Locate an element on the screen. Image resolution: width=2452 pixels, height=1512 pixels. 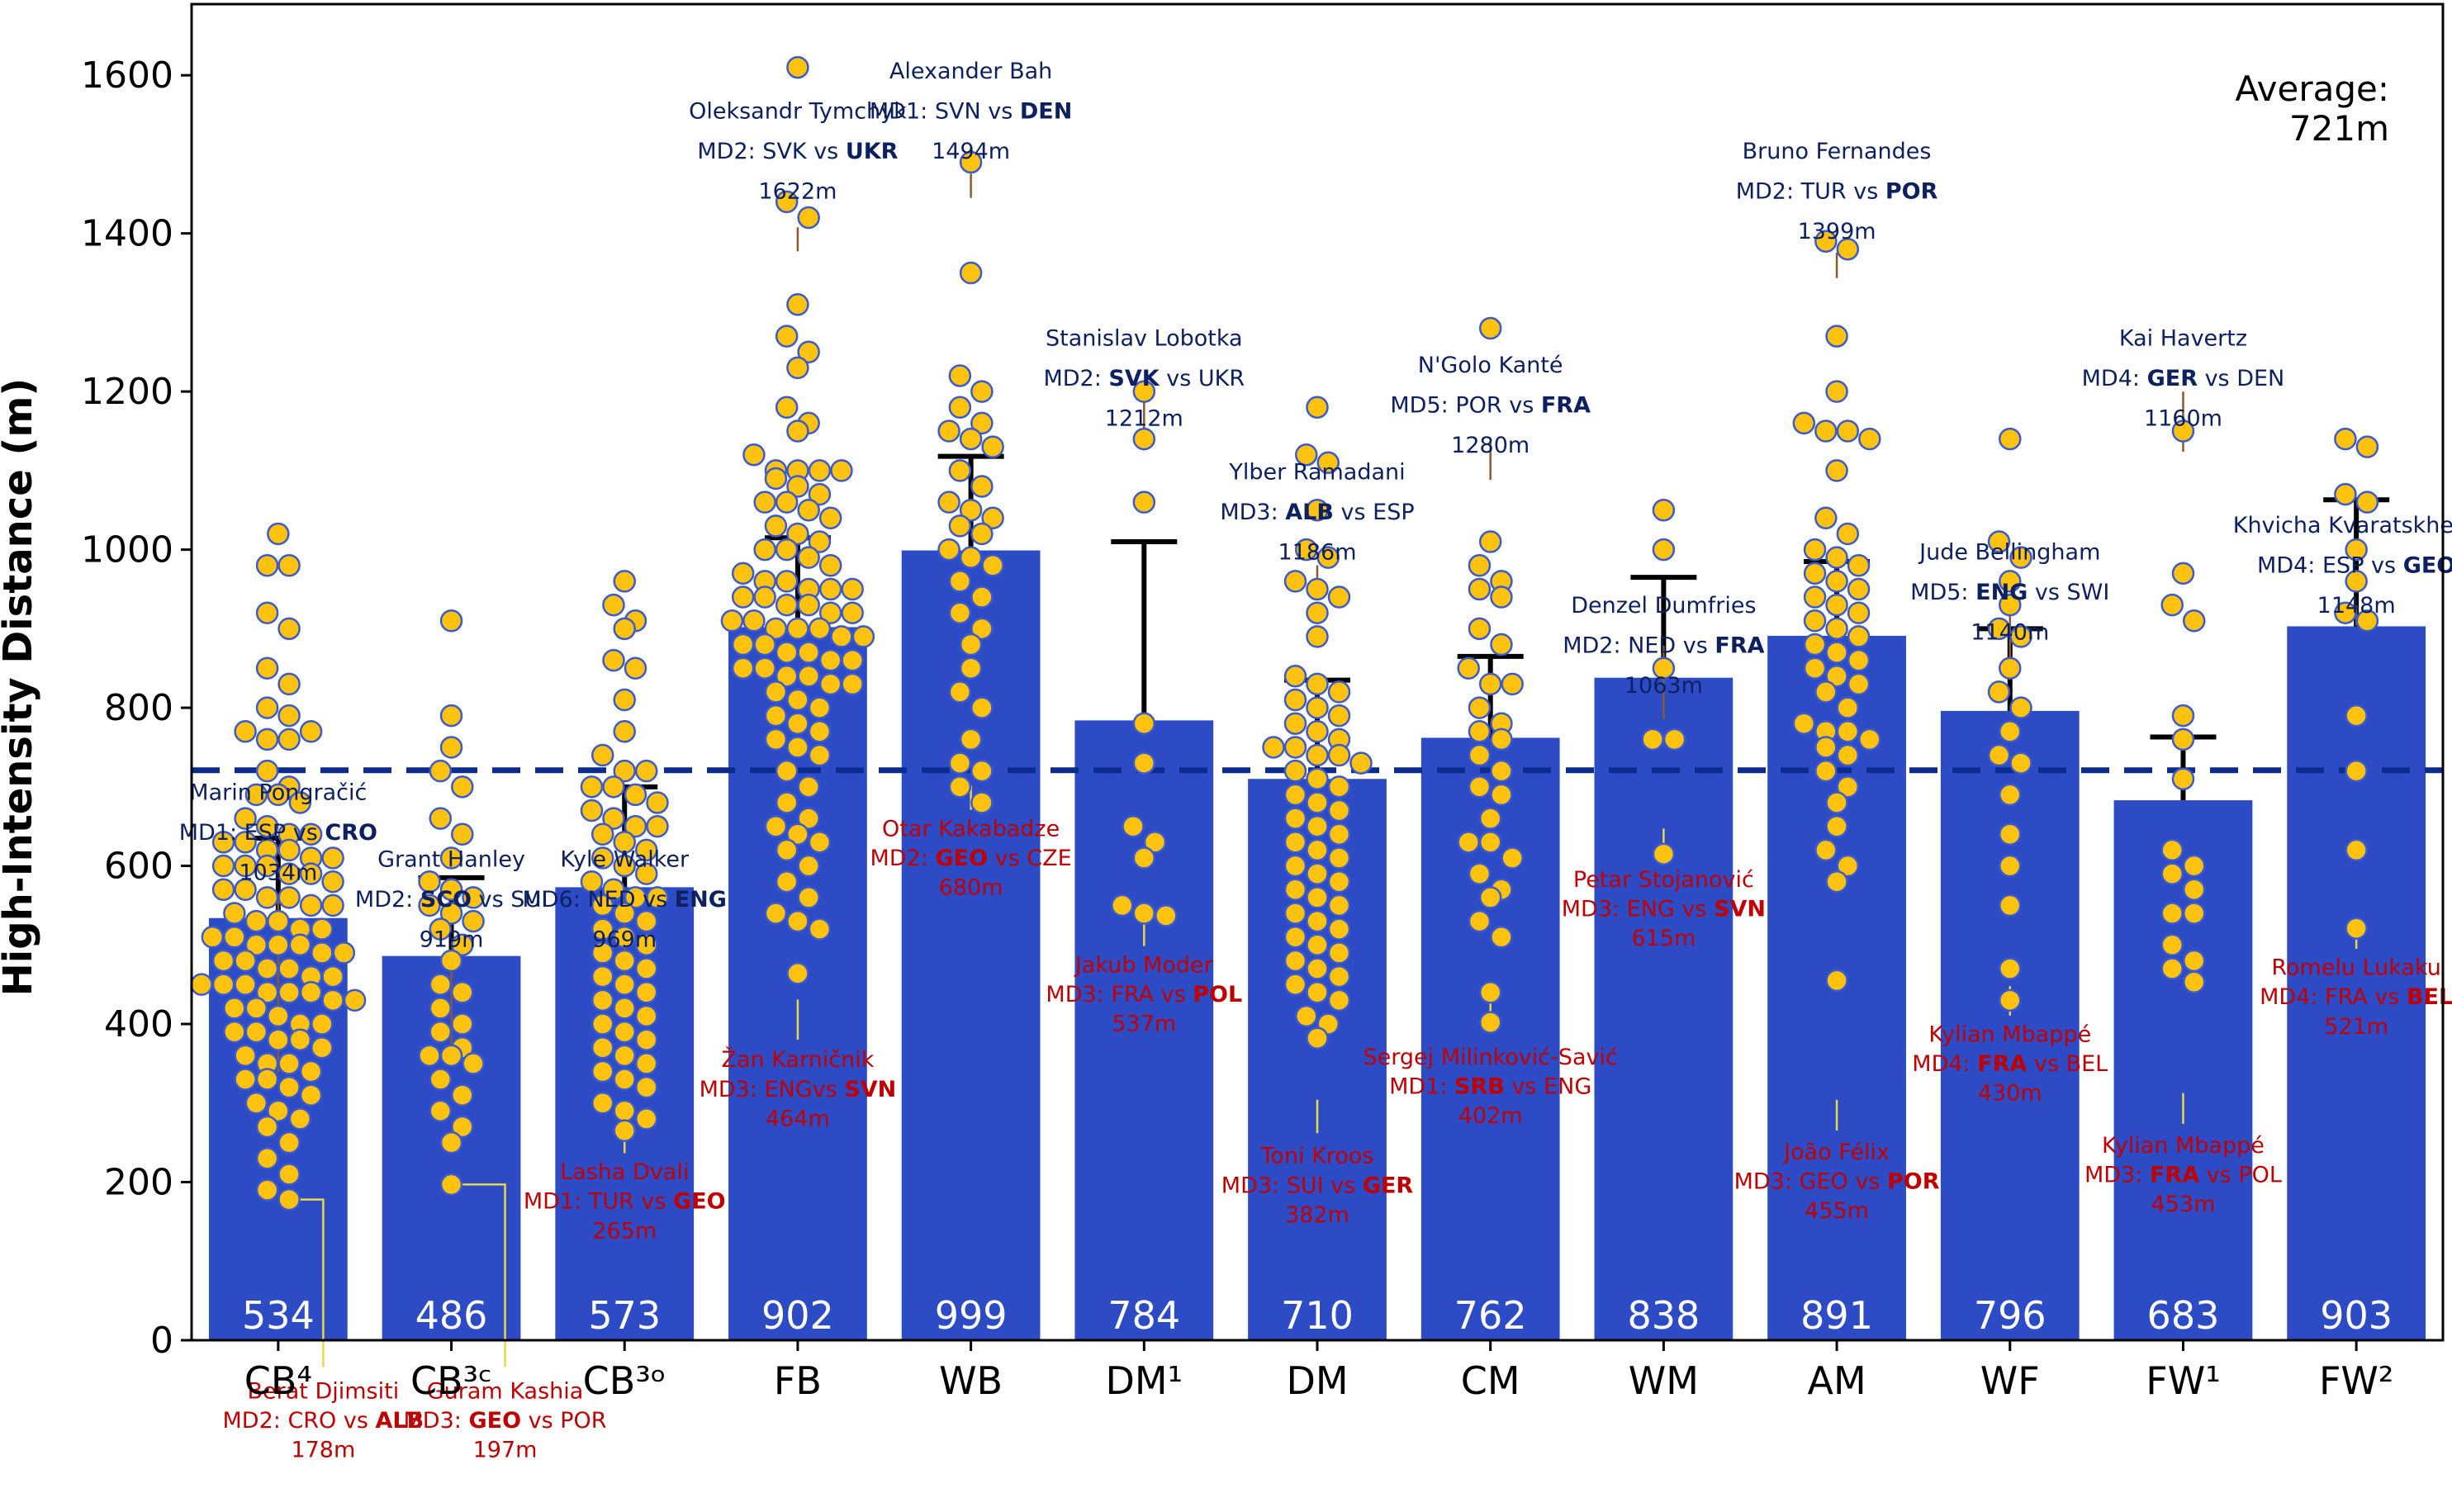
max-value-6: 1186m is located at coordinates (1317, 552).